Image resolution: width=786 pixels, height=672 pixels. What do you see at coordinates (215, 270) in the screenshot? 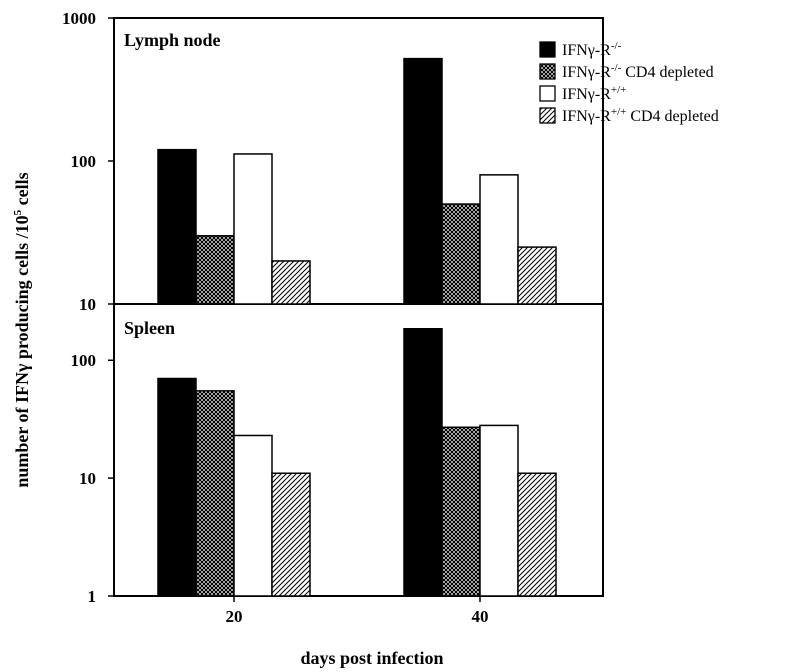
I see `bar-lymph-node-day20-series2` at bounding box center [215, 270].